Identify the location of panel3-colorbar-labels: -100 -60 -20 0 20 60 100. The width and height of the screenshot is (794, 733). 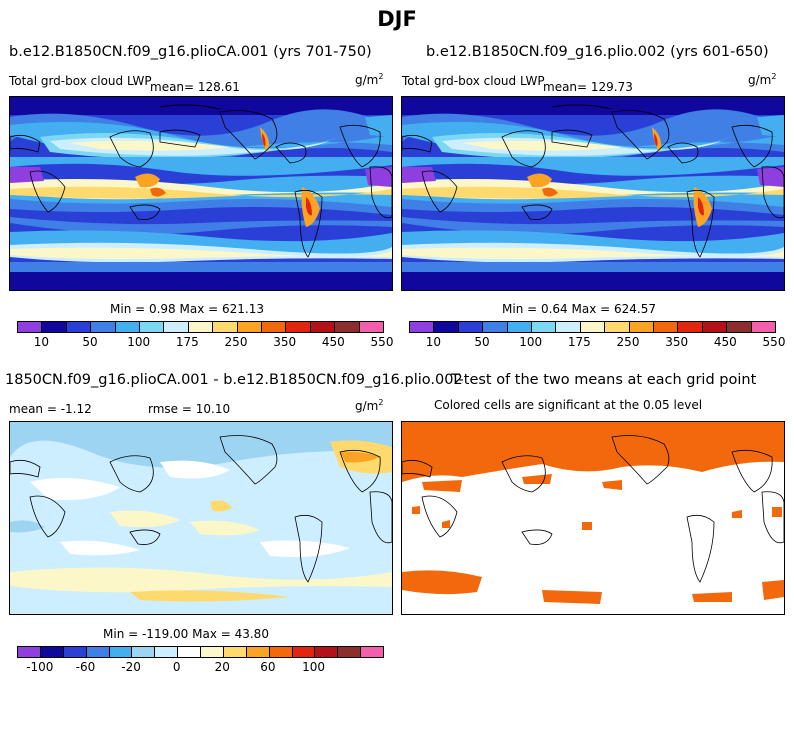
(199, 668).